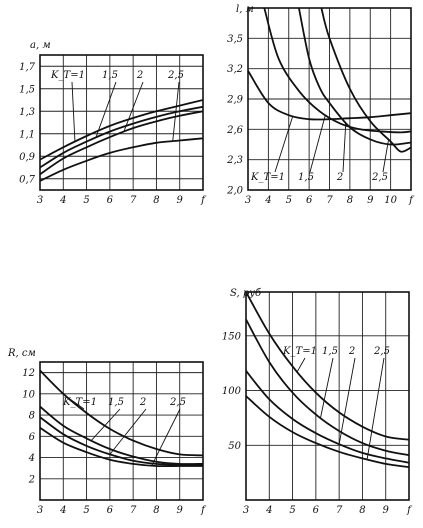 This screenshot has height=528, width=423. Describe the element at coordinates (27, 89) in the screenshot. I see `y-tick-label: 1,5` at that location.